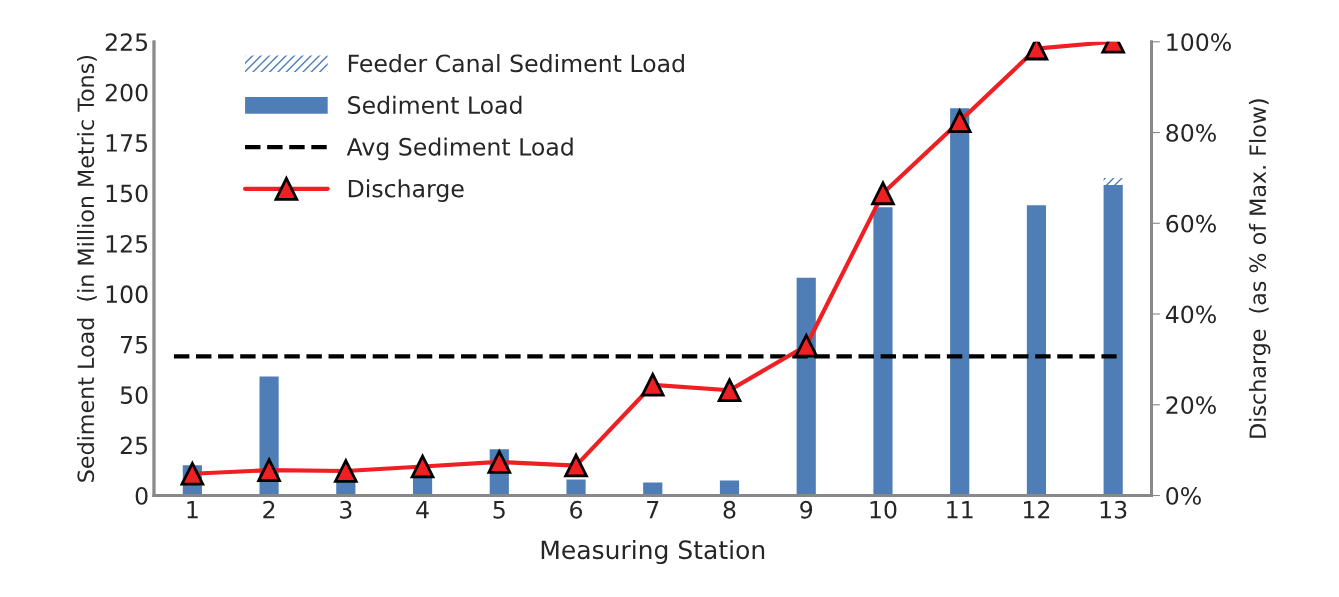 The width and height of the screenshot is (1339, 597). I want to click on x-axis-title: Measuring Station, so click(653, 552).